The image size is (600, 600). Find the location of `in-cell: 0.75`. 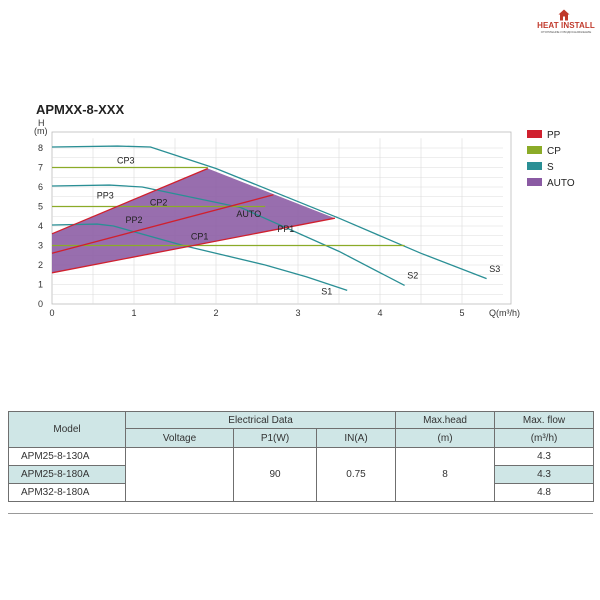

in-cell: 0.75 is located at coordinates (356, 474).